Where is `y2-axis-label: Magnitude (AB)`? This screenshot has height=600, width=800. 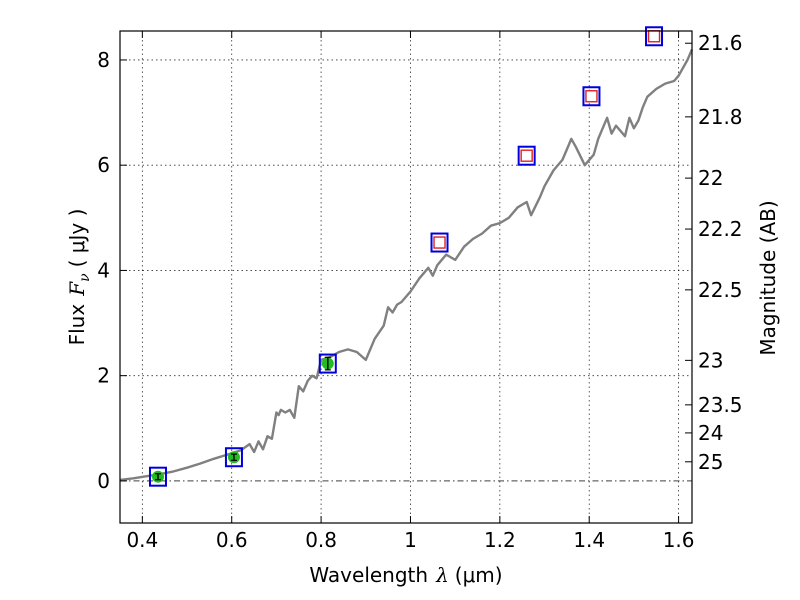 y2-axis-label: Magnitude (AB) is located at coordinates (768, 277).